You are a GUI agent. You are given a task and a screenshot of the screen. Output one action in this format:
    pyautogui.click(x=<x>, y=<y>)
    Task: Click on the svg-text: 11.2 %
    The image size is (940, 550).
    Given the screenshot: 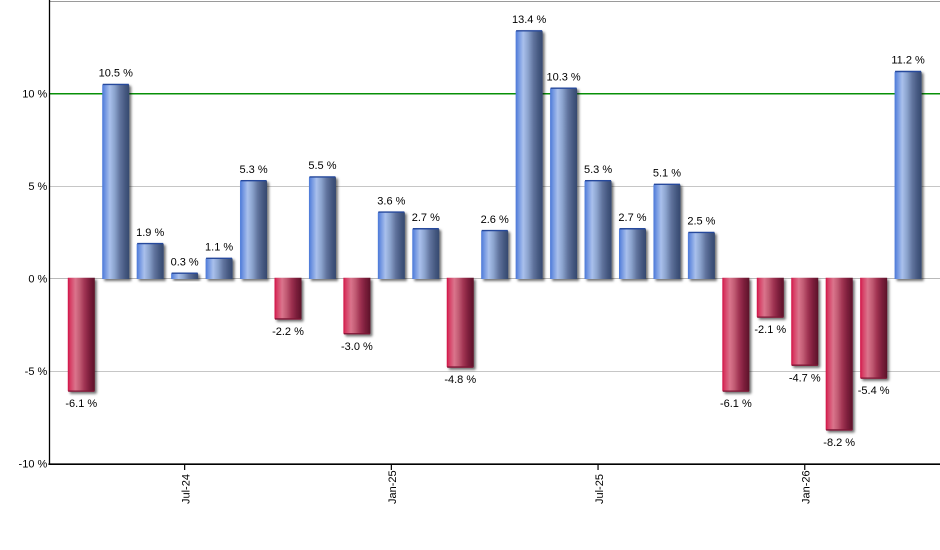 What is the action you would take?
    pyautogui.click(x=908, y=61)
    